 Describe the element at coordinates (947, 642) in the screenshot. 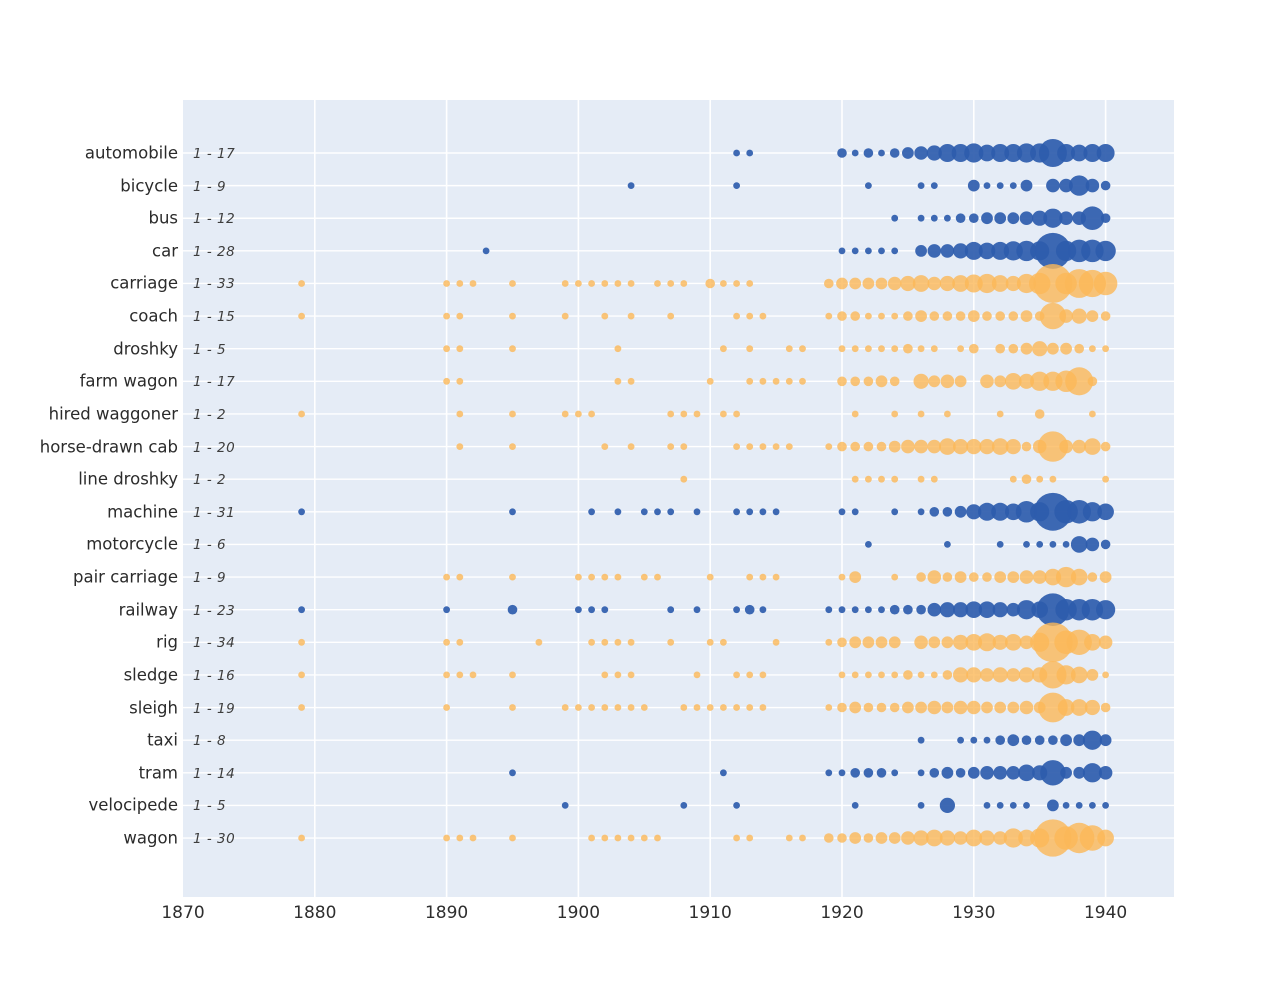

I see `bubble-rig-1928` at that location.